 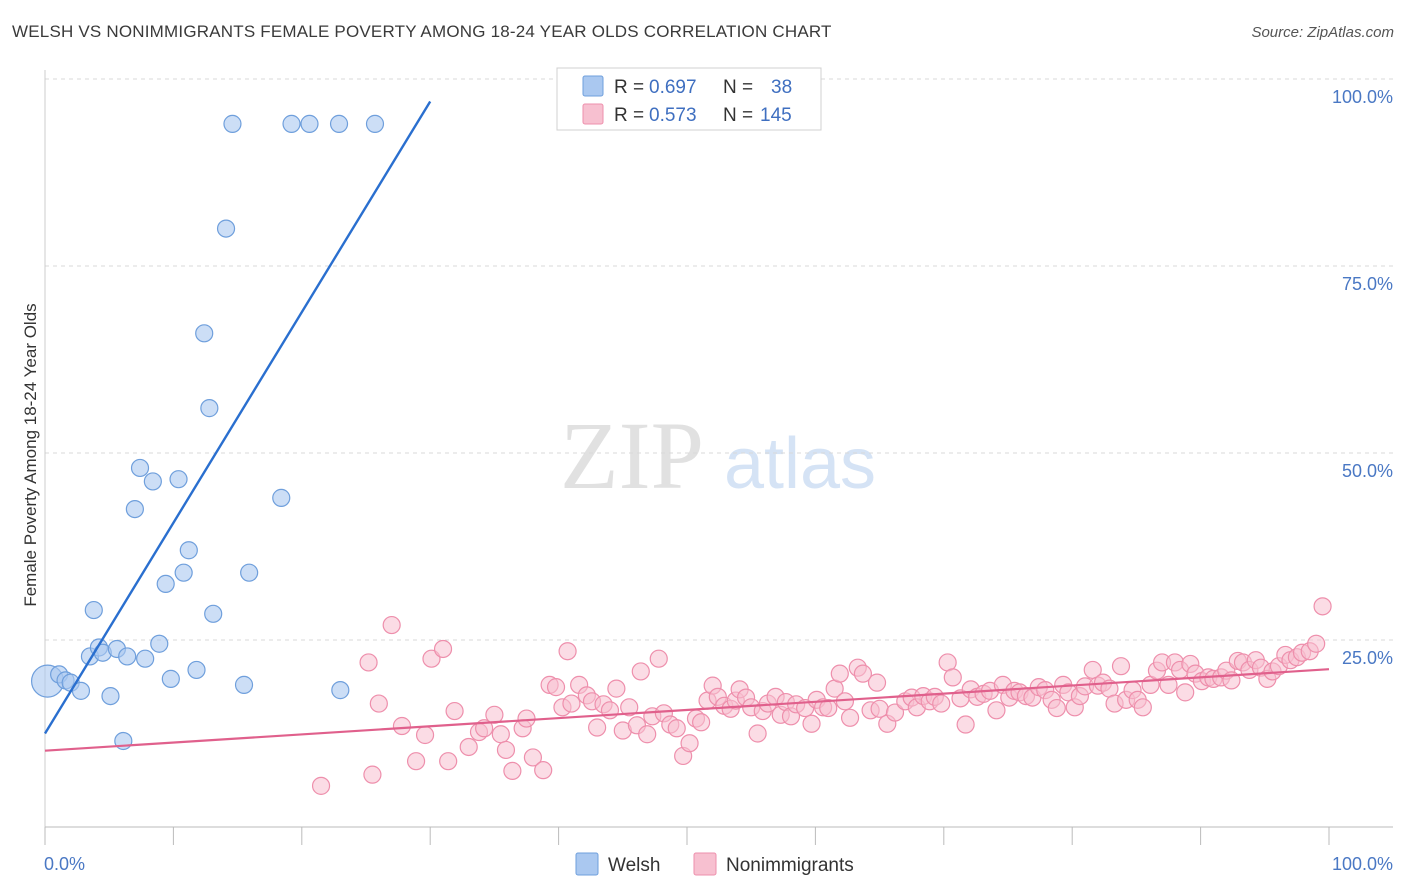 I want to click on legend-welsh-r-value: 0.697, so click(x=673, y=87).